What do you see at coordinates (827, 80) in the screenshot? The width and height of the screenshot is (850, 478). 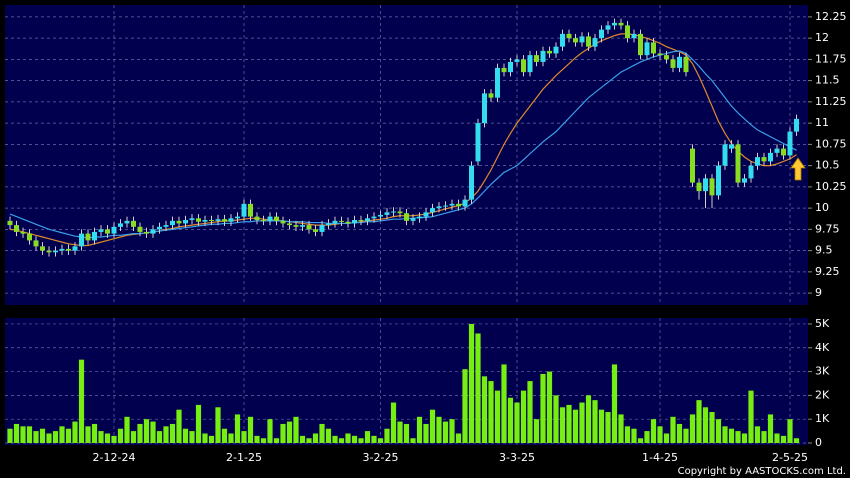 I see `y-tick-label: 11.5` at bounding box center [827, 80].